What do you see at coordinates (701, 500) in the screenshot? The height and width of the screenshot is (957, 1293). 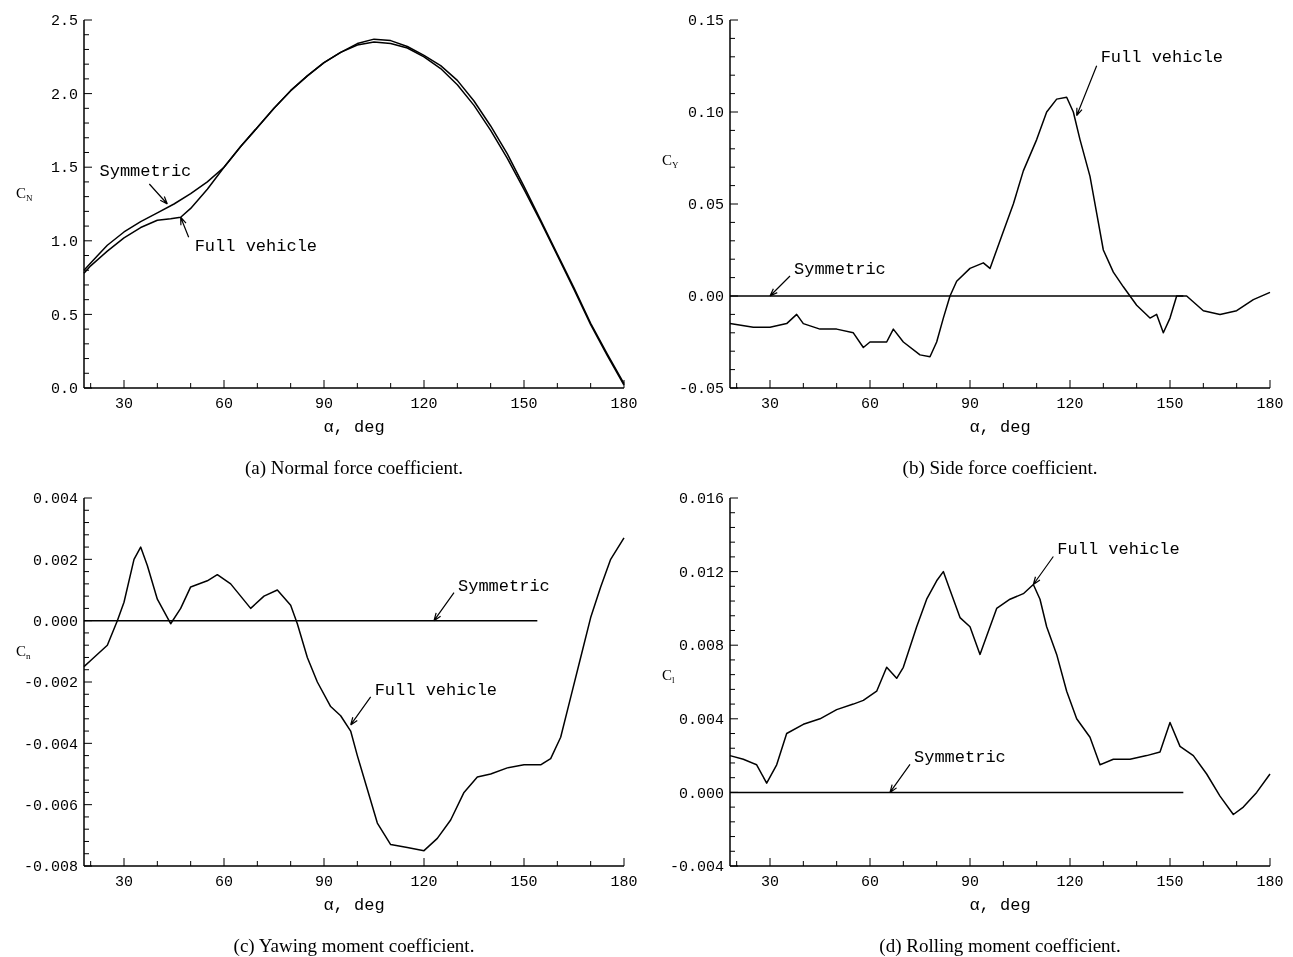 I see `y-tick-label: 0.016` at bounding box center [701, 500].